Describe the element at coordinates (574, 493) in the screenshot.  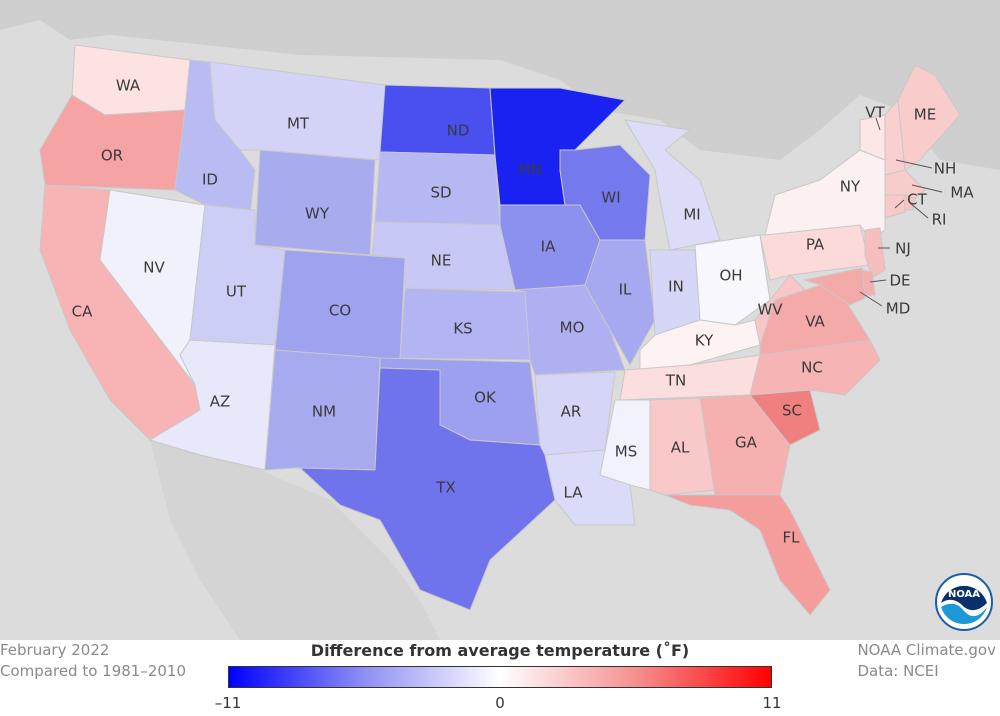
I see `state-label-LA: LA` at that location.